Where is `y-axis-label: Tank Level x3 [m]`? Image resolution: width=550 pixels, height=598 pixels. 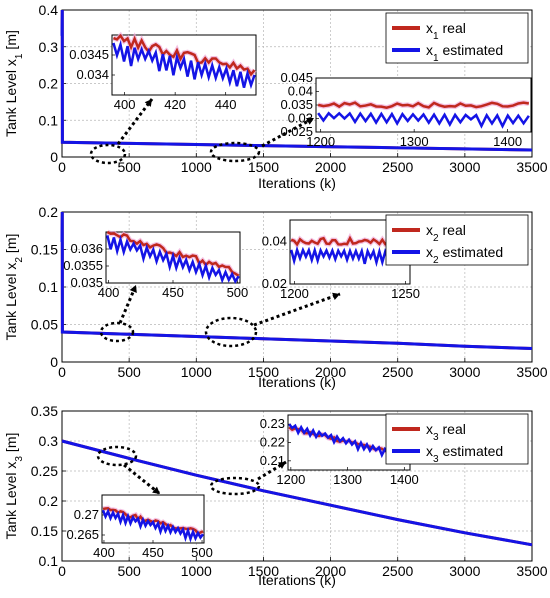 y-axis-label: Tank Level x3 [m] is located at coordinates (14, 486).